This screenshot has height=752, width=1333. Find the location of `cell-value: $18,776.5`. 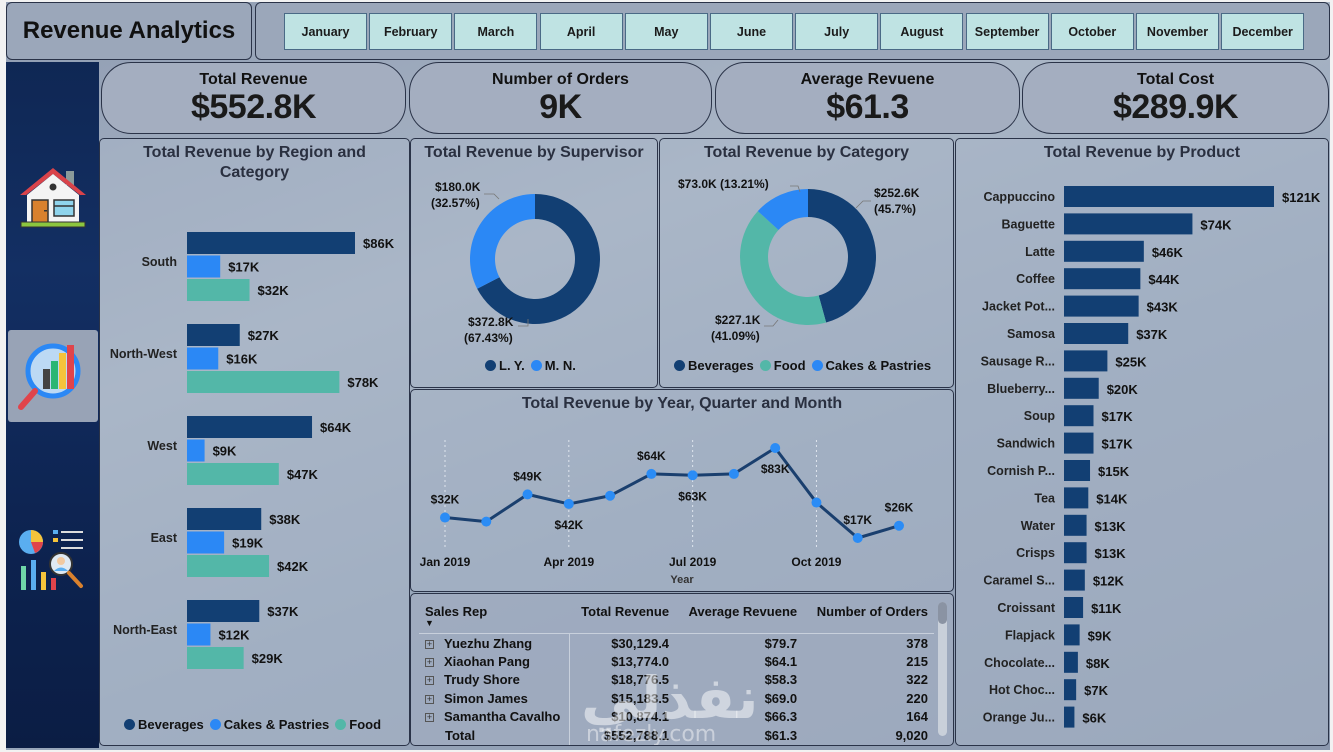

cell-value: $18,776.5 is located at coordinates (622, 679).